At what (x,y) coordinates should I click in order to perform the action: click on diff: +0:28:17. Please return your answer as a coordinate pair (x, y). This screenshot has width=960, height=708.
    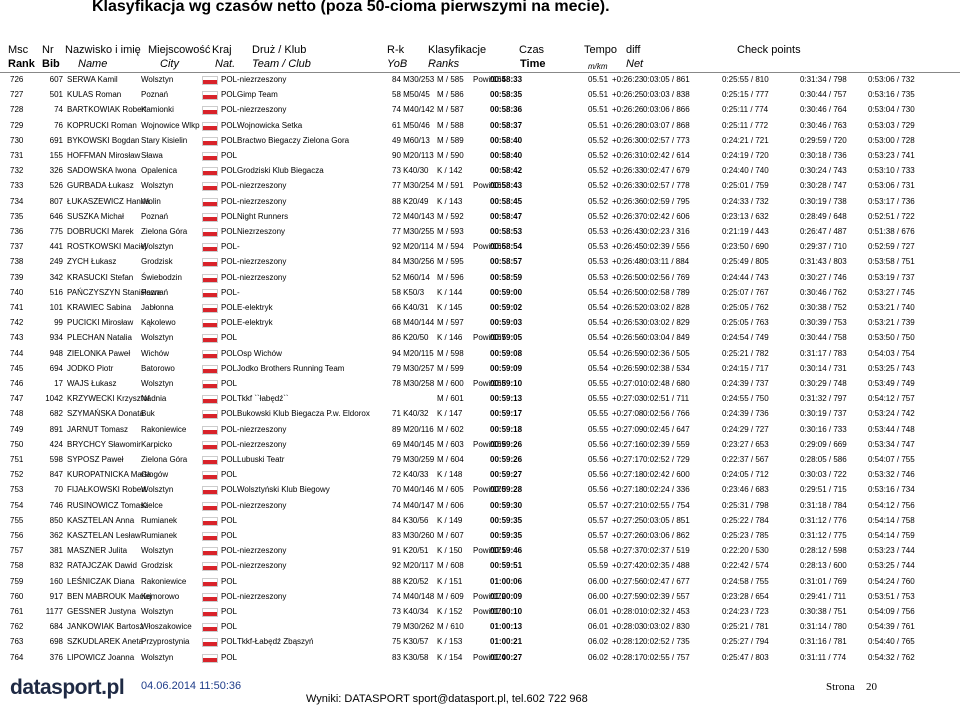
    Looking at the image, I should click on (628, 657).